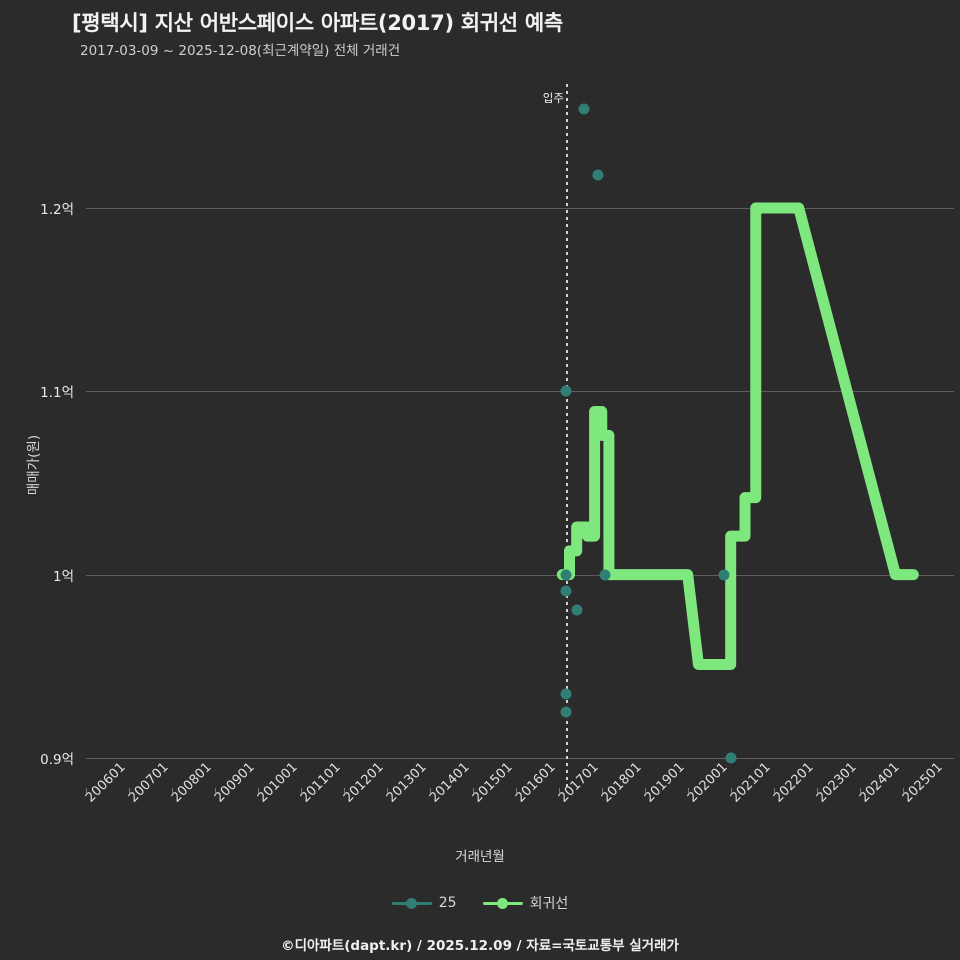 This screenshot has width=960, height=960. What do you see at coordinates (317, 23) in the screenshot?
I see `page-title: [평택시] 지산 어반스페이스 아파트(2017) 회귀선 예측` at bounding box center [317, 23].